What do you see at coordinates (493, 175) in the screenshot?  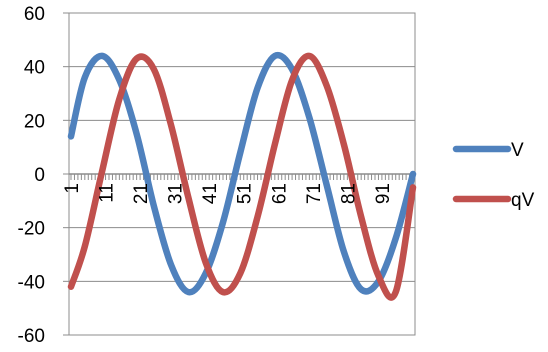 I see `legend: VqV` at bounding box center [493, 175].